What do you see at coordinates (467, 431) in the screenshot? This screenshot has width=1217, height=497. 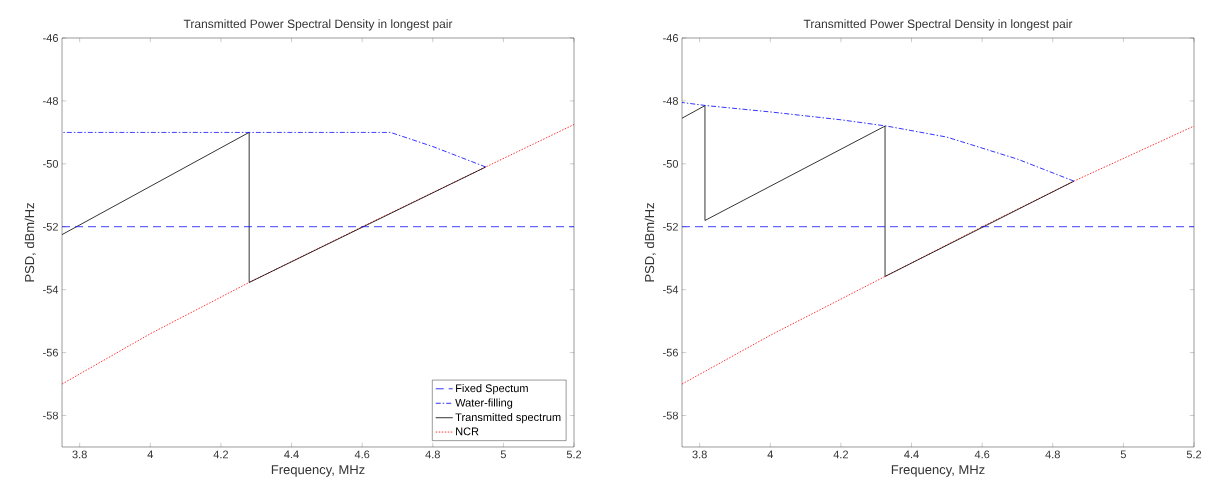 I see `legend-label: NCR` at bounding box center [467, 431].